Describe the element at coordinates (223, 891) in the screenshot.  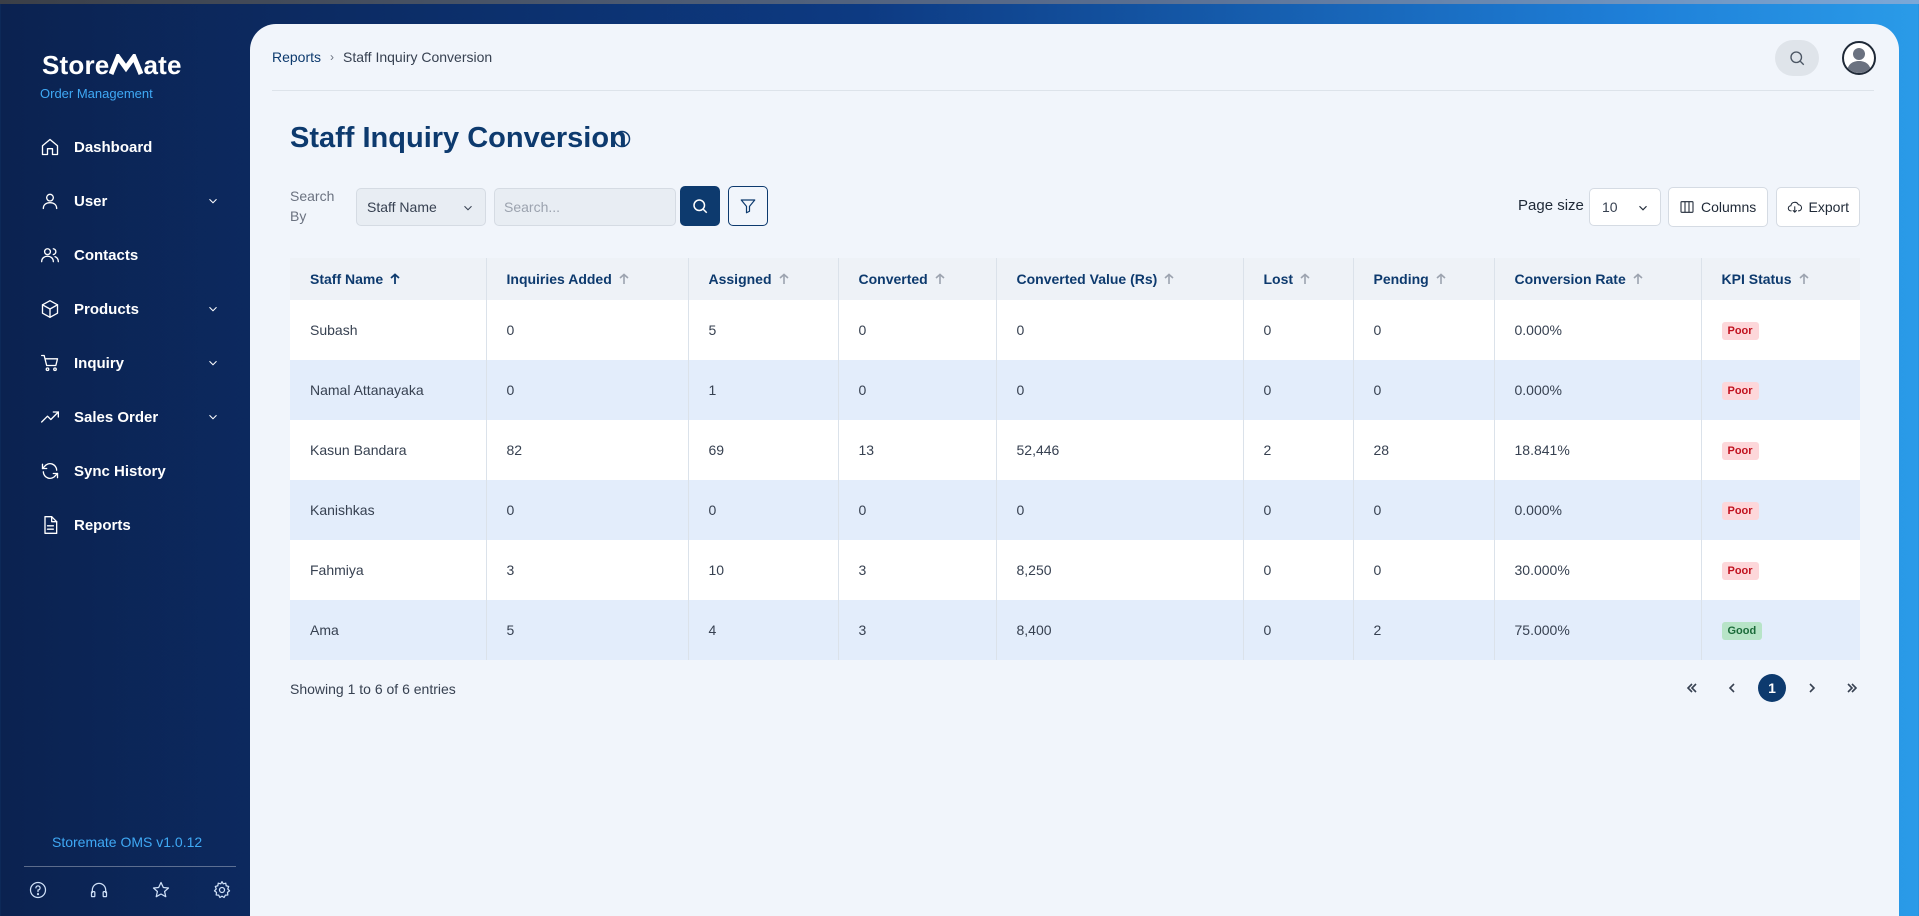
I see `settings-icon` at that location.